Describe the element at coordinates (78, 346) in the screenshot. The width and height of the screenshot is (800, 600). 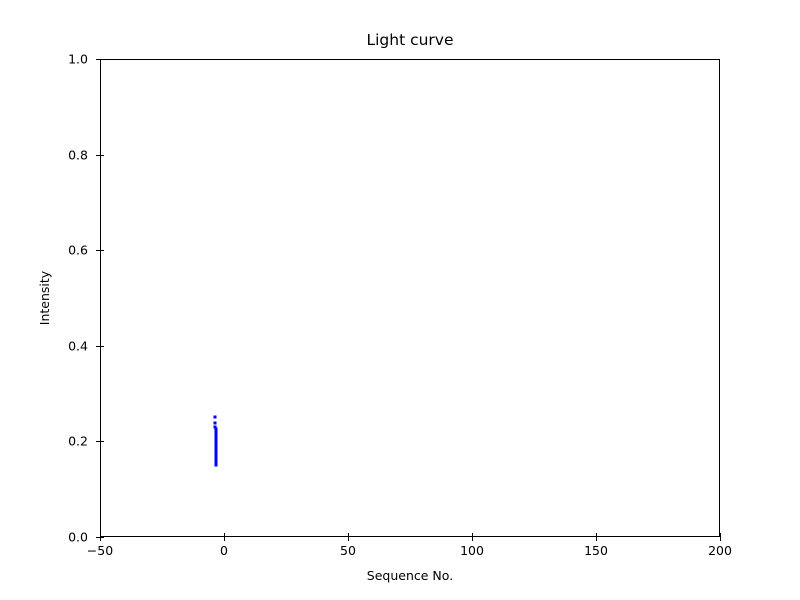
I see `y-tick-label: 0.4` at that location.